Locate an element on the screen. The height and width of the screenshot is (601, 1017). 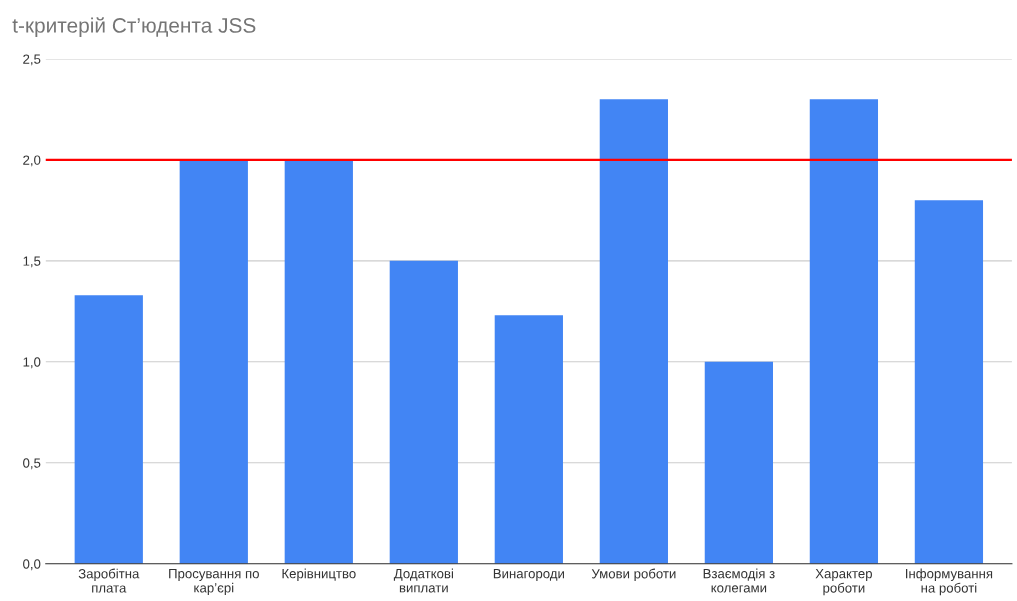
x-tick-label: Додаткові виплати is located at coordinates (423, 580).